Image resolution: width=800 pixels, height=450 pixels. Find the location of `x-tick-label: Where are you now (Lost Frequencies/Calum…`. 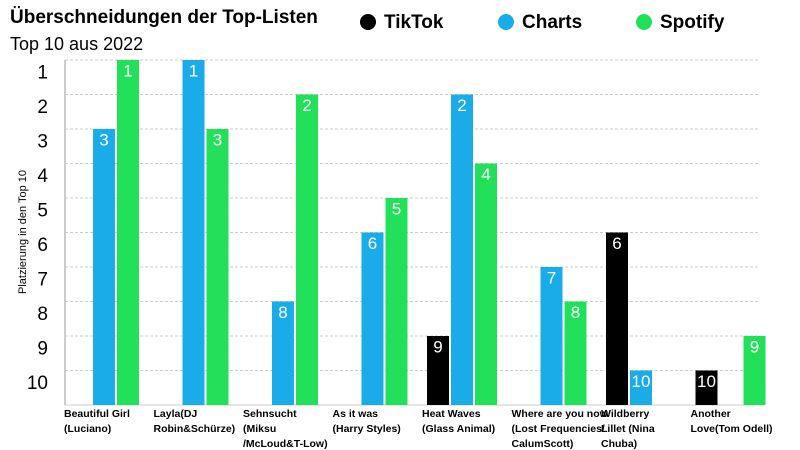

x-tick-label: Where are you now (Lost Frequencies/Calum… is located at coordinates (560, 429).